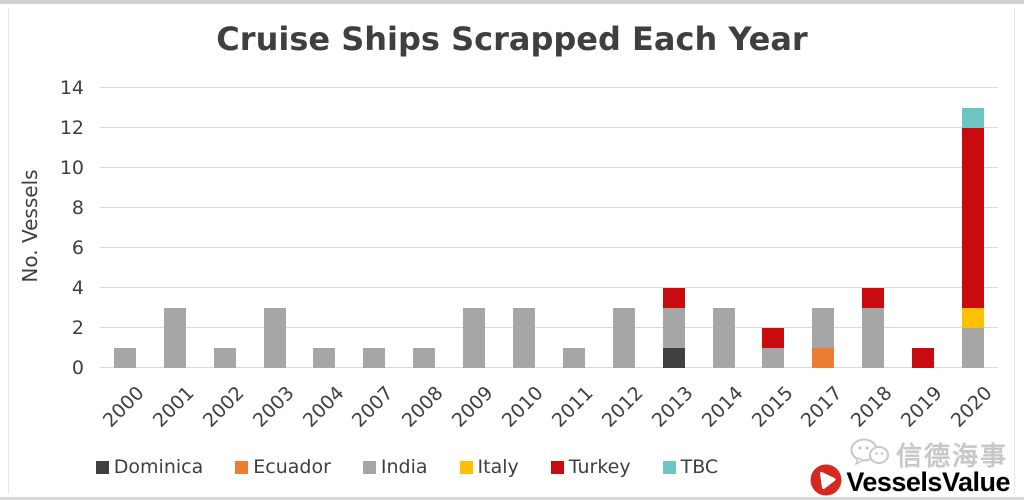  I want to click on watermark-text: 信德海事, so click(951, 456).